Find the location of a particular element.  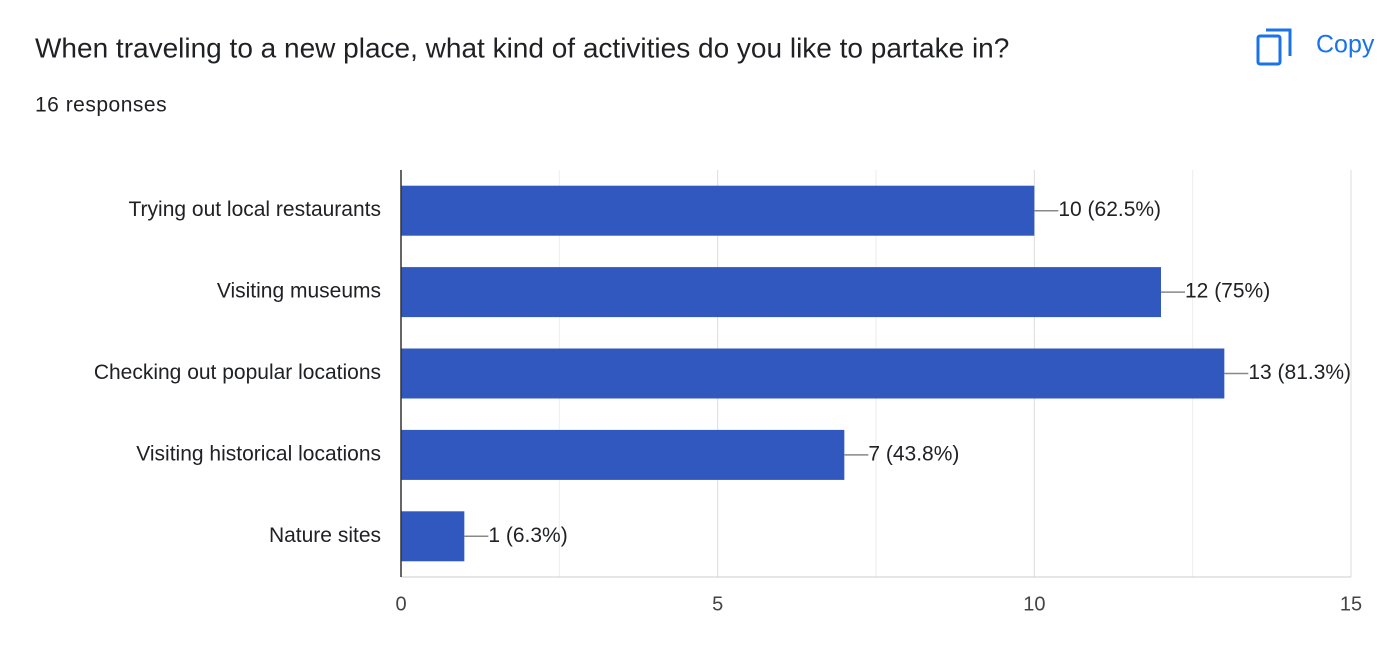

y-tick-label: Visiting historical locations is located at coordinates (258, 453).